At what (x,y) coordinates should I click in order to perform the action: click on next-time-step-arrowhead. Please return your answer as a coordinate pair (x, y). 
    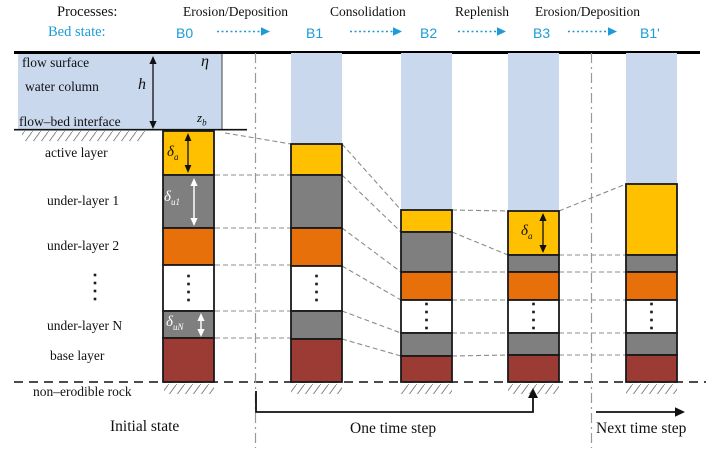
    Looking at the image, I should click on (680, 412).